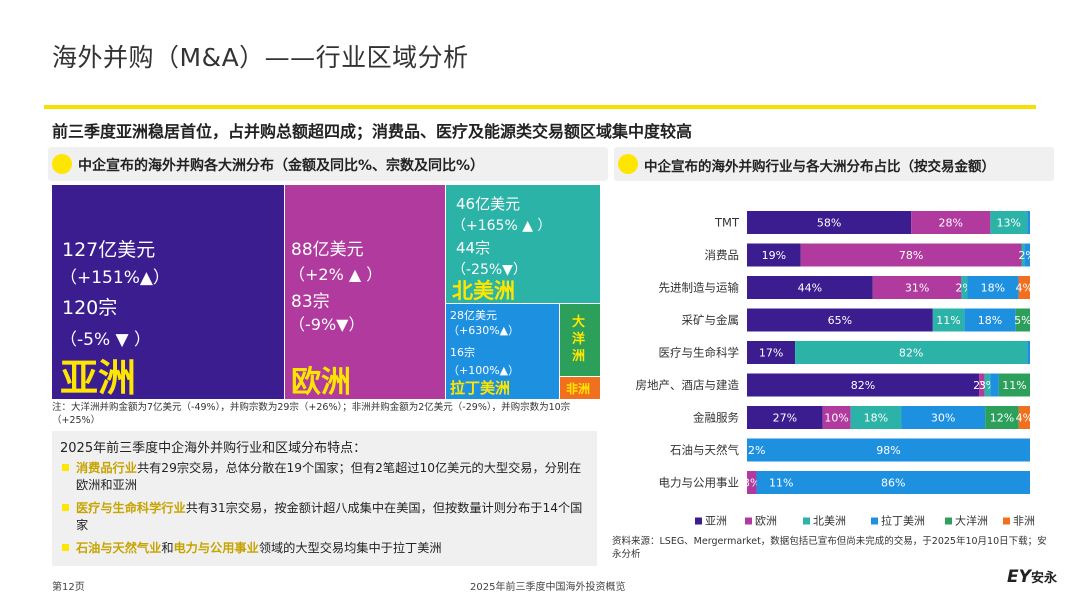 The height and width of the screenshot is (607, 1080). I want to click on bar-panel-header: 中企宣布的海外并购行业与各大洲分布占比（按交易金额）, so click(834, 164).